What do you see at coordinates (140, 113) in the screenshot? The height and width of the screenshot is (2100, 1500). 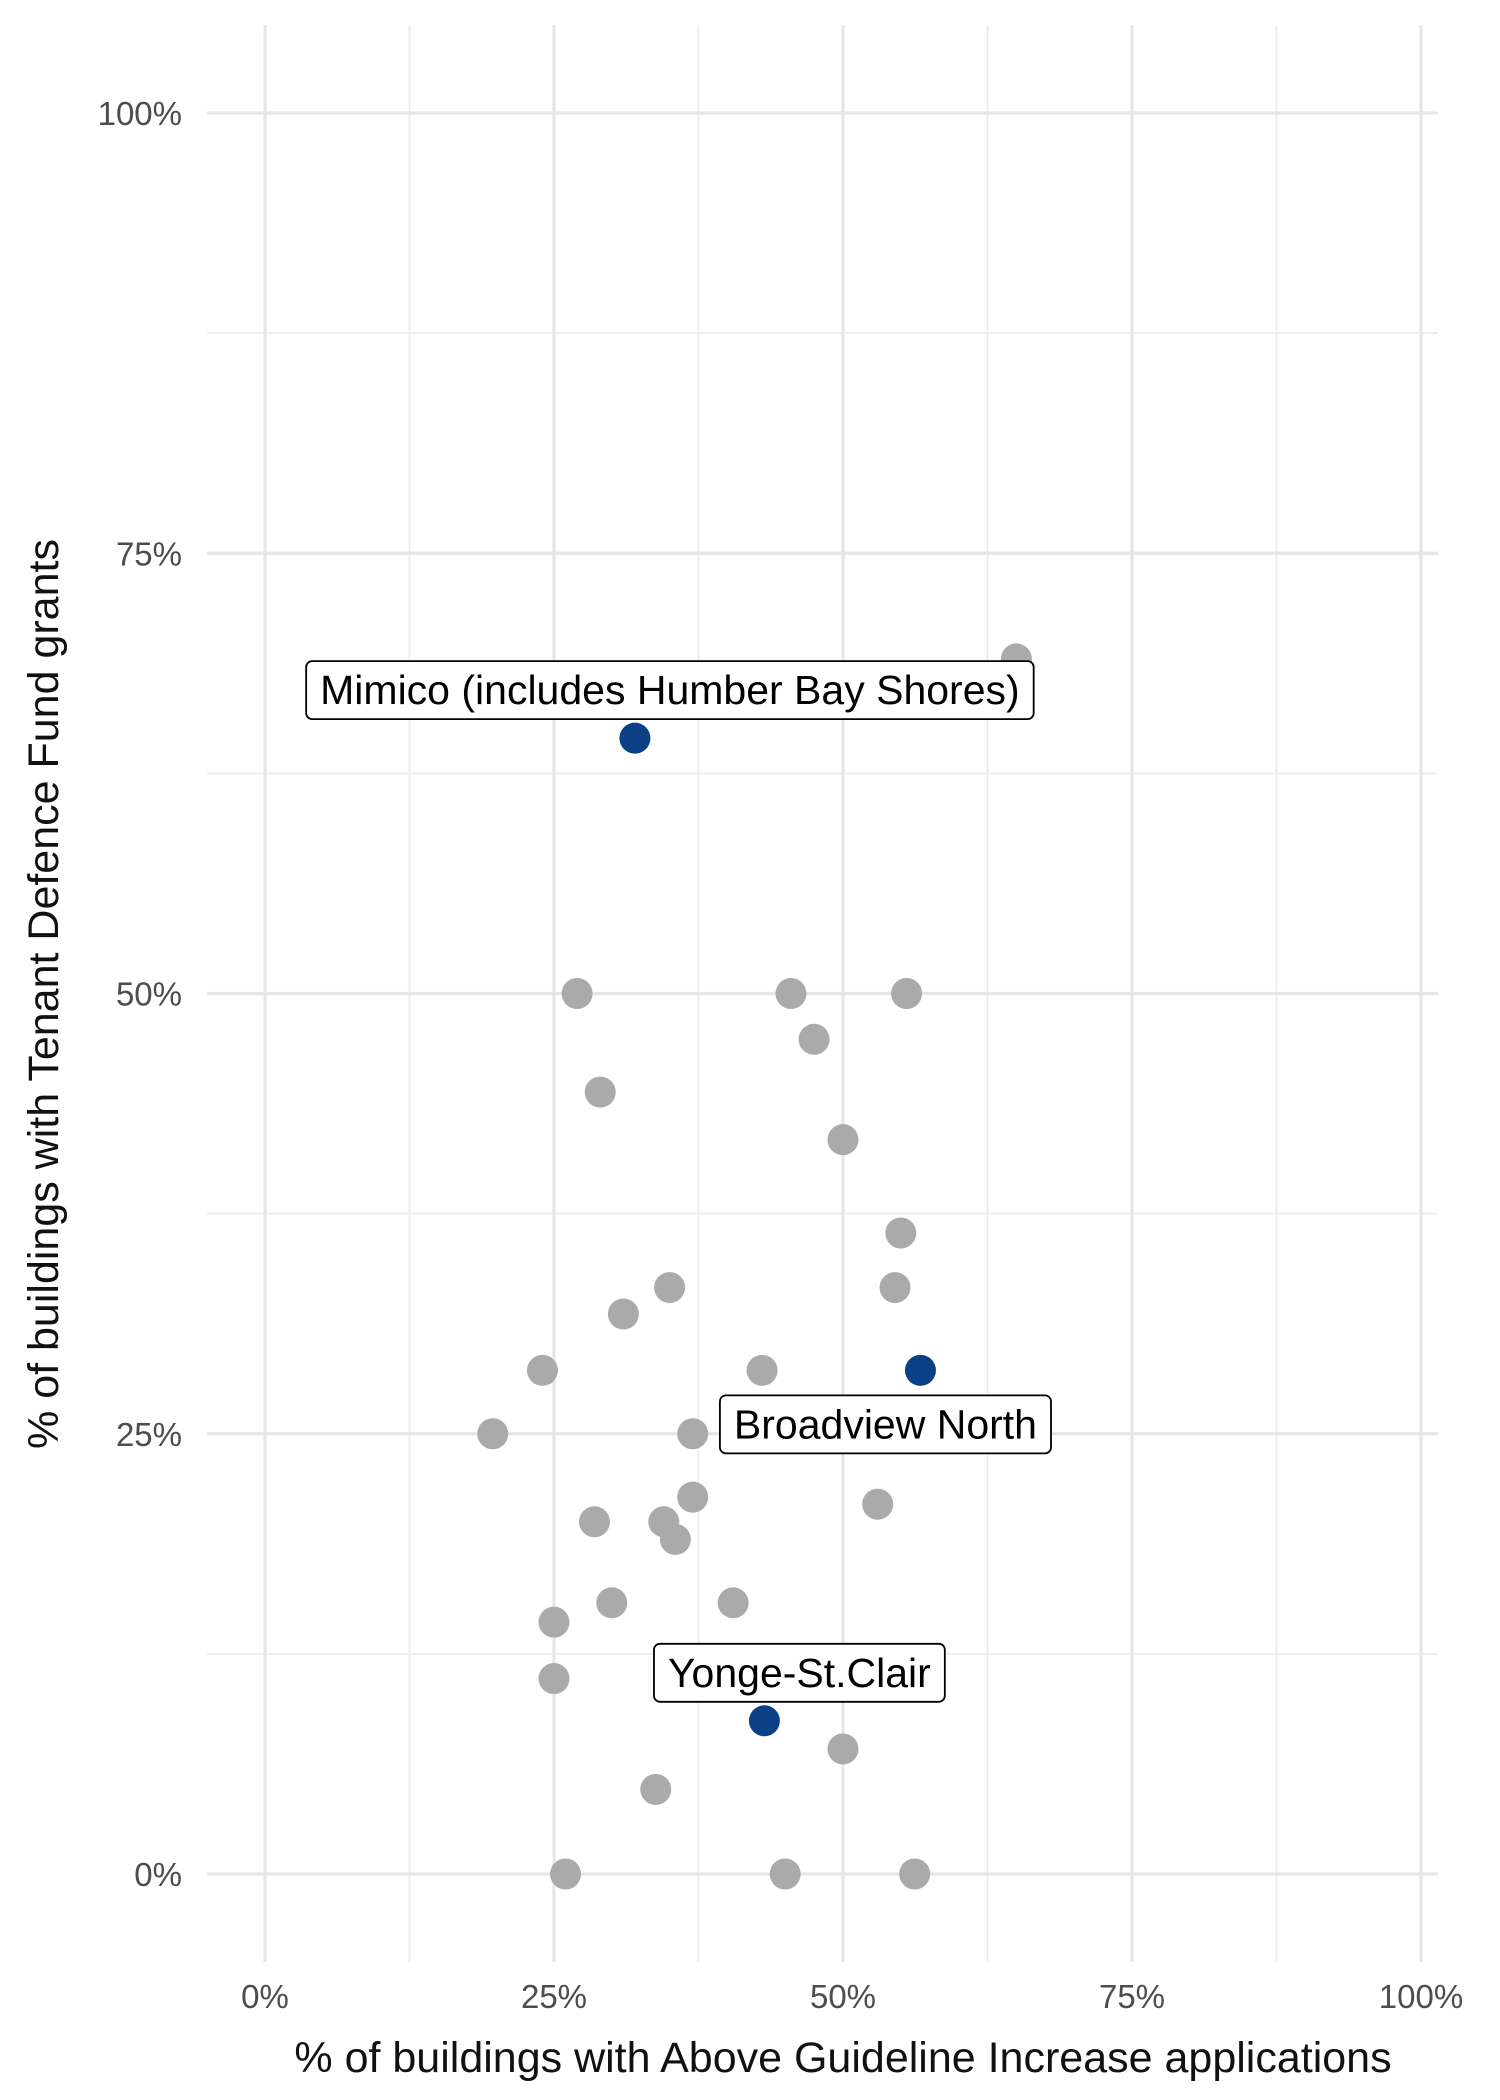 I see `y-tick-label: 100%` at bounding box center [140, 113].